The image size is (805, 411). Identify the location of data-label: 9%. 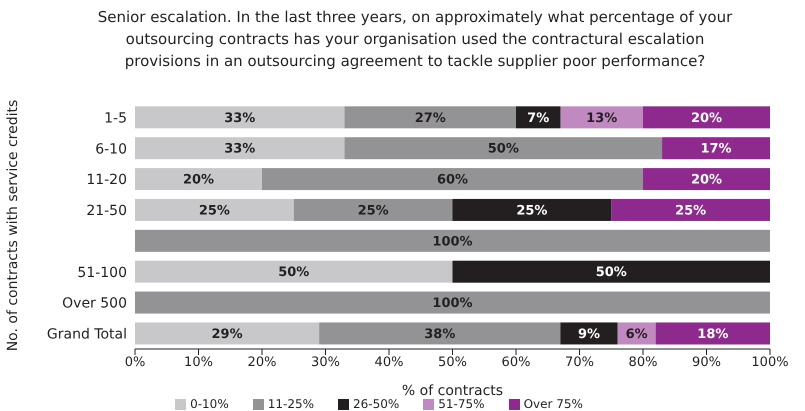
(589, 334).